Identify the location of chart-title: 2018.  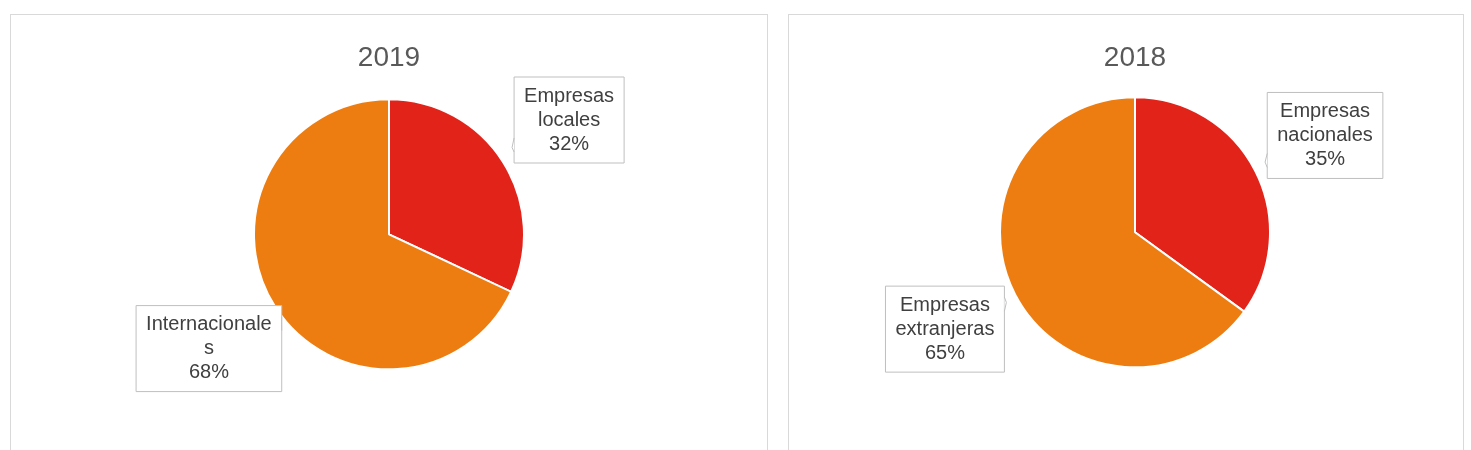
(1135, 56).